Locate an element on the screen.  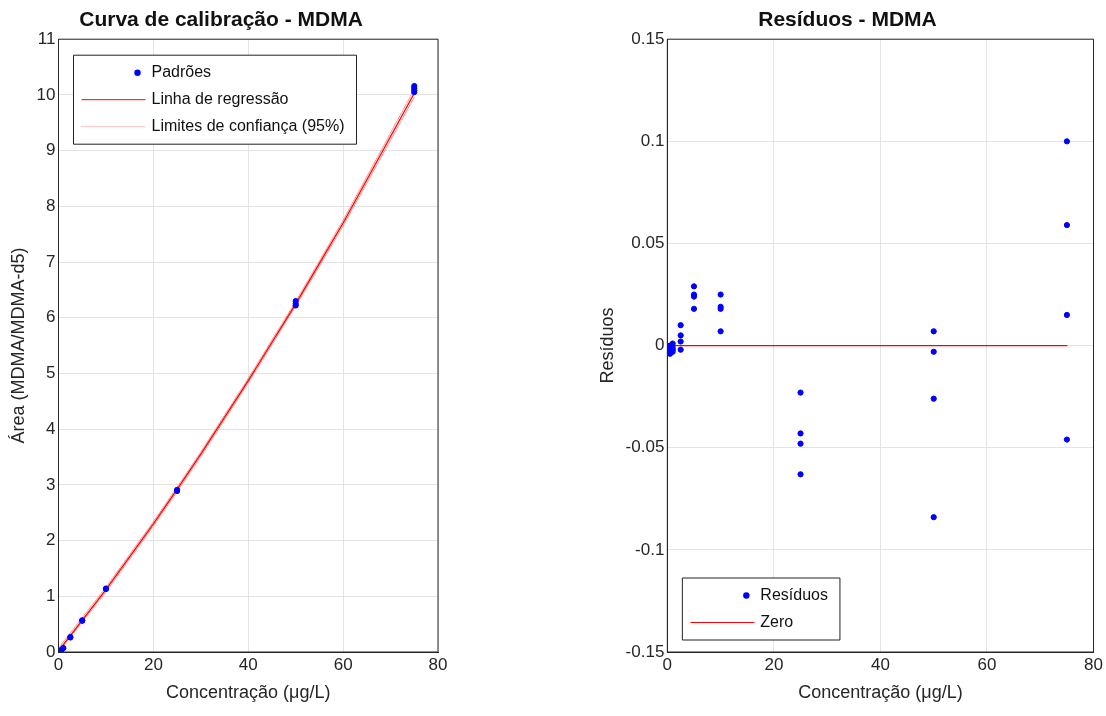
chart-title: Resíduos - MDMA is located at coordinates (847, 19).